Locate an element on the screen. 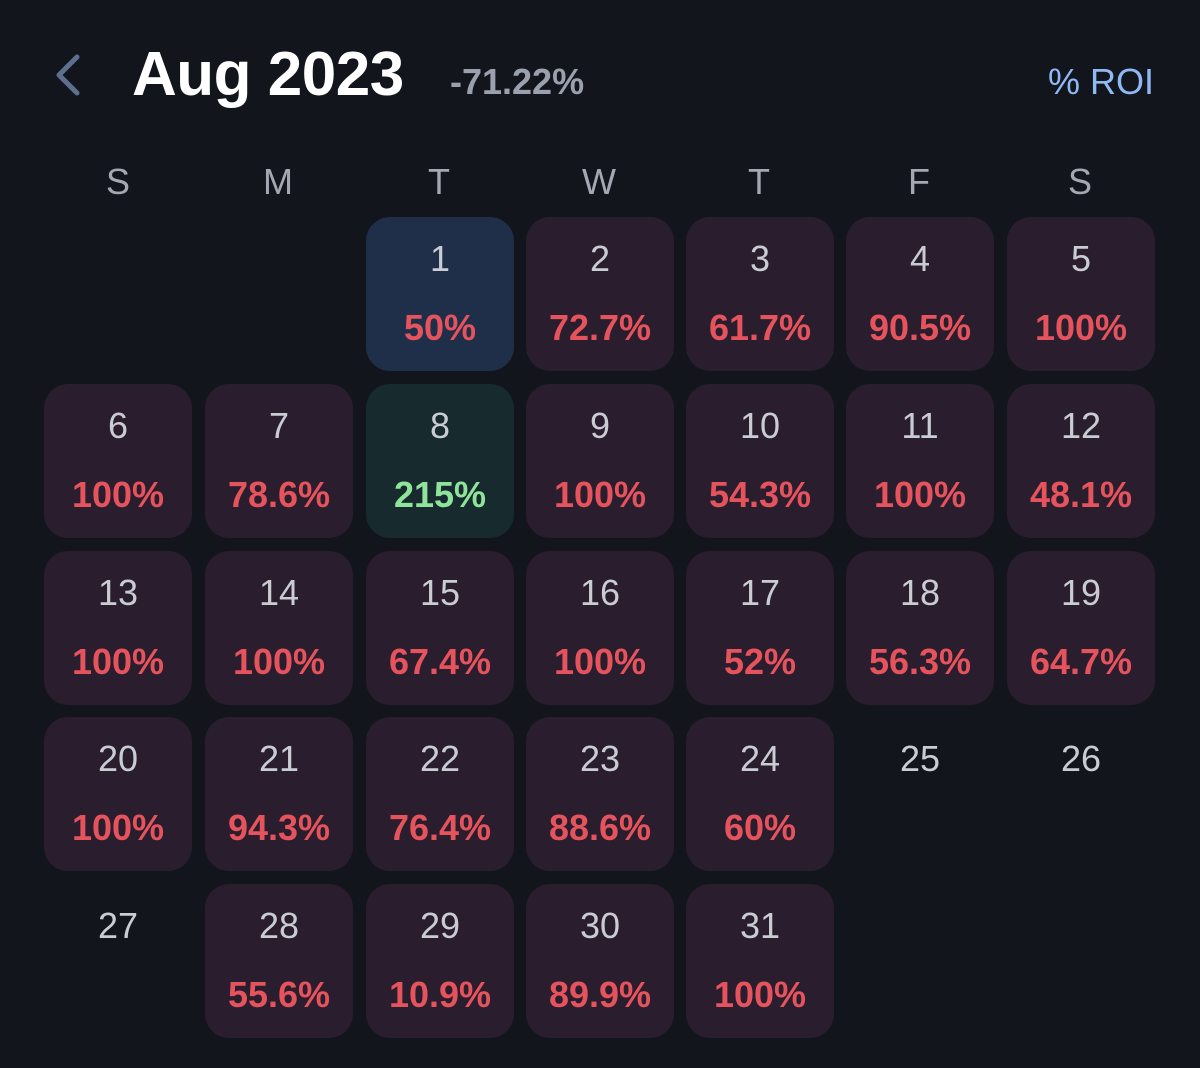 The image size is (1200, 1068). day-roi-value: 78.6% is located at coordinates (279, 494).